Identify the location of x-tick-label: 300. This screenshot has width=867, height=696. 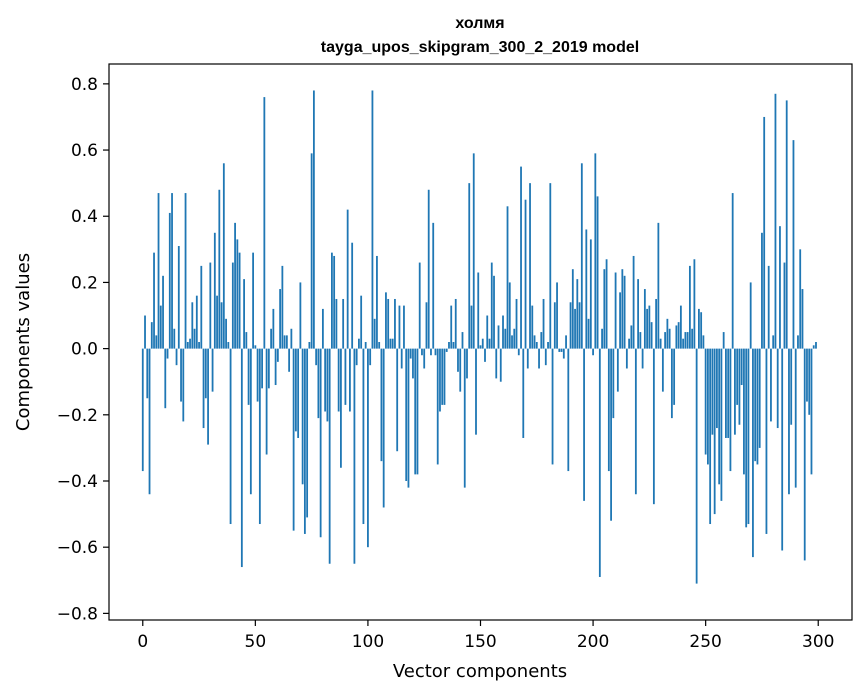
(818, 642).